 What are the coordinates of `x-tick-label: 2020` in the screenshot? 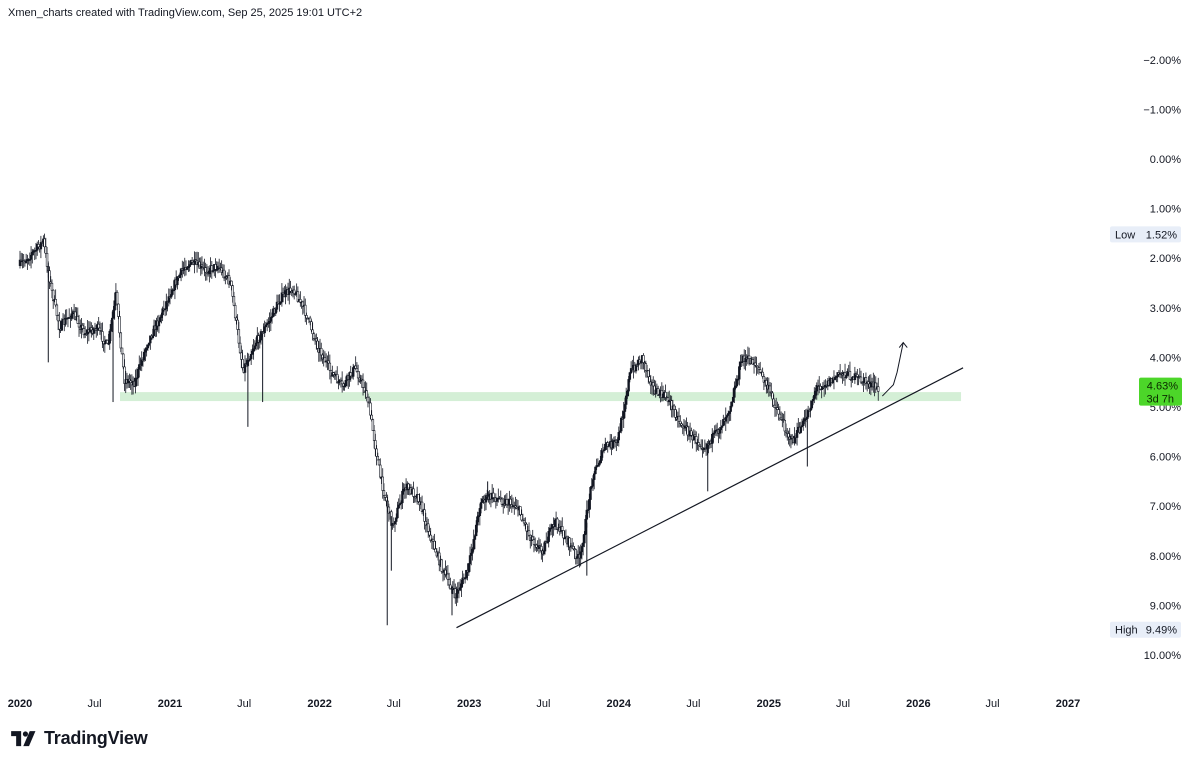 It's located at (20, 704).